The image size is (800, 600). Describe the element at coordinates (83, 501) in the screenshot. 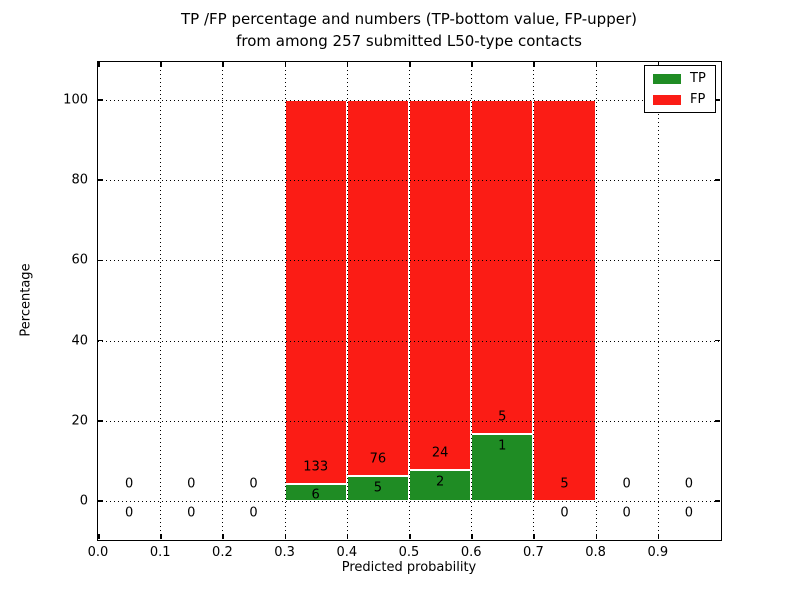

I see `y-tick-label: 0` at that location.